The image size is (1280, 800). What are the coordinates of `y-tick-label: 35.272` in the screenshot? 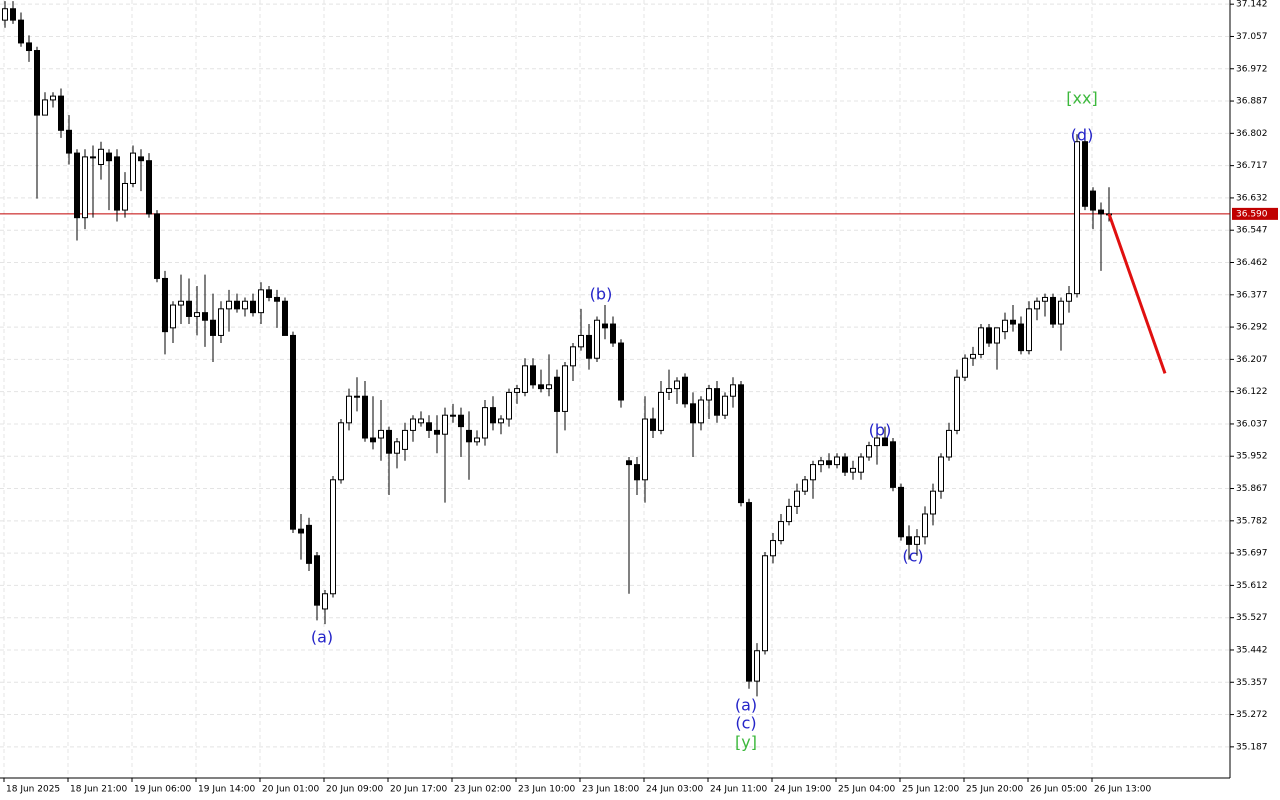 It's located at (1252, 715).